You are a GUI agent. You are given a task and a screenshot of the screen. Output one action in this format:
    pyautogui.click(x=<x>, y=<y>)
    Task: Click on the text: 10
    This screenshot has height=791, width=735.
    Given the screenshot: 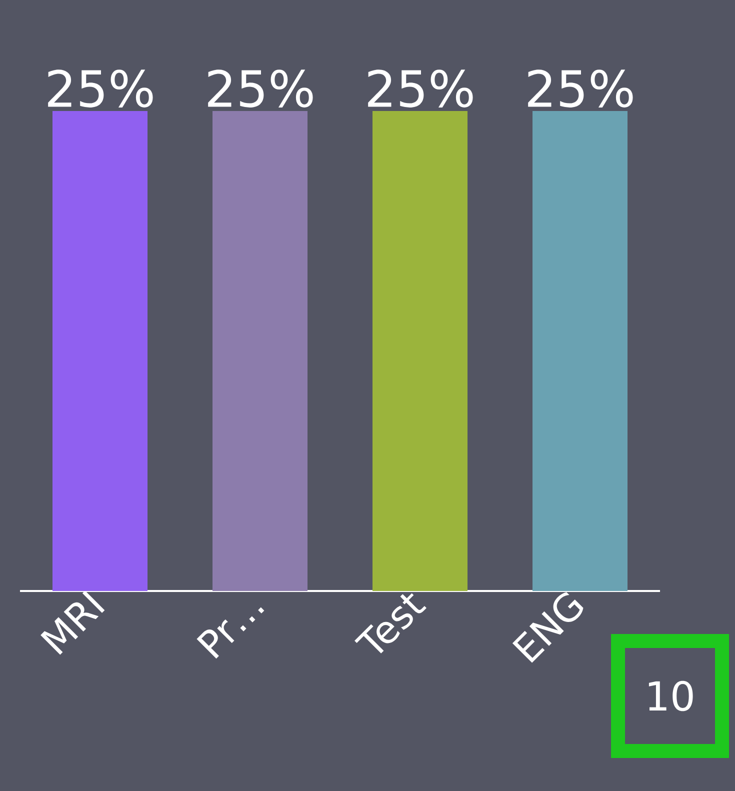 What is the action you would take?
    pyautogui.click(x=670, y=696)
    